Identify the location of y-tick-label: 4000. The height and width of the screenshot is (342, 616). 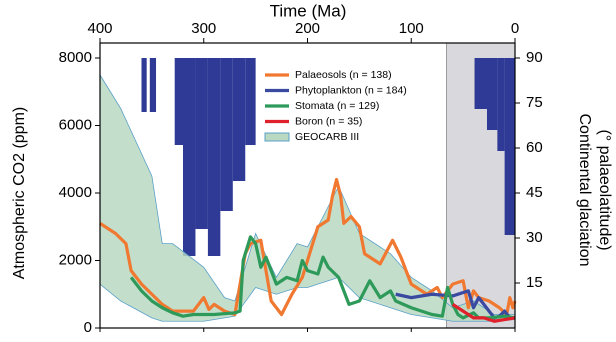
(75, 192).